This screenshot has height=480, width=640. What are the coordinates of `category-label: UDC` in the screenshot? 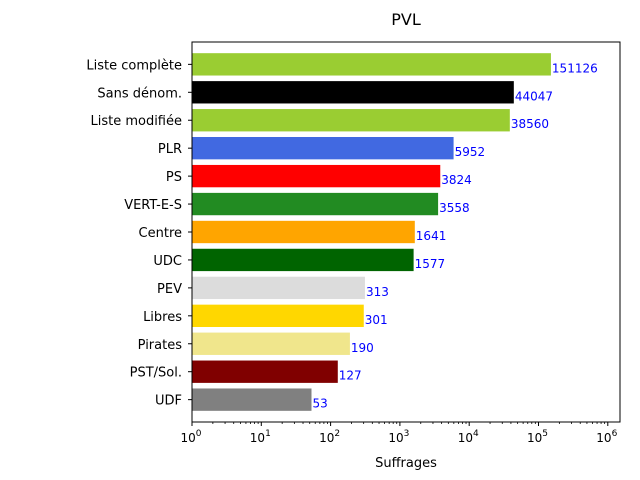 It's located at (167, 261).